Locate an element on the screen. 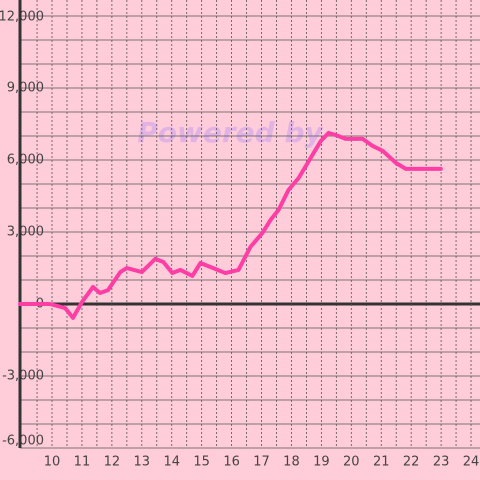 The height and width of the screenshot is (480, 480). y-tick-label: 9,000 is located at coordinates (25, 88).